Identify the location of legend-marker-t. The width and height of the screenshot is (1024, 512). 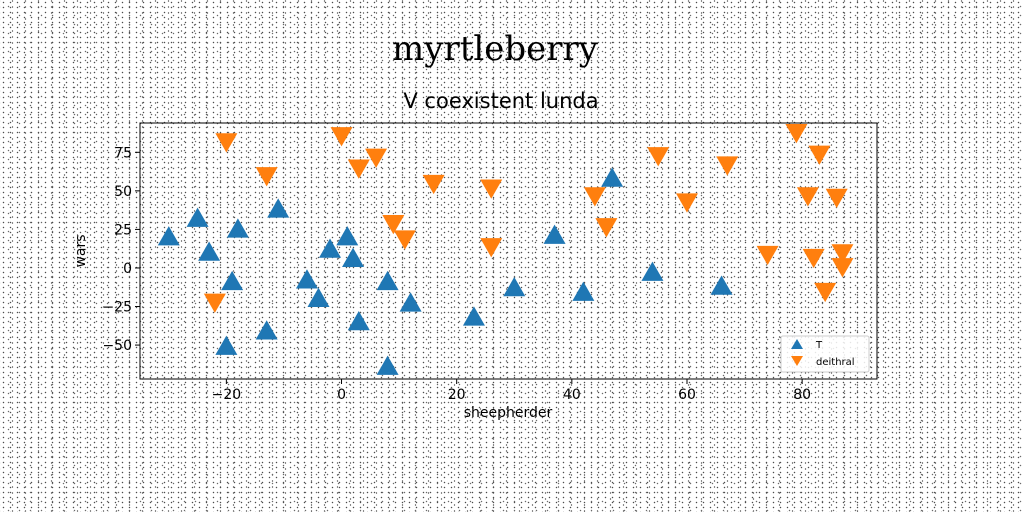
(797, 344).